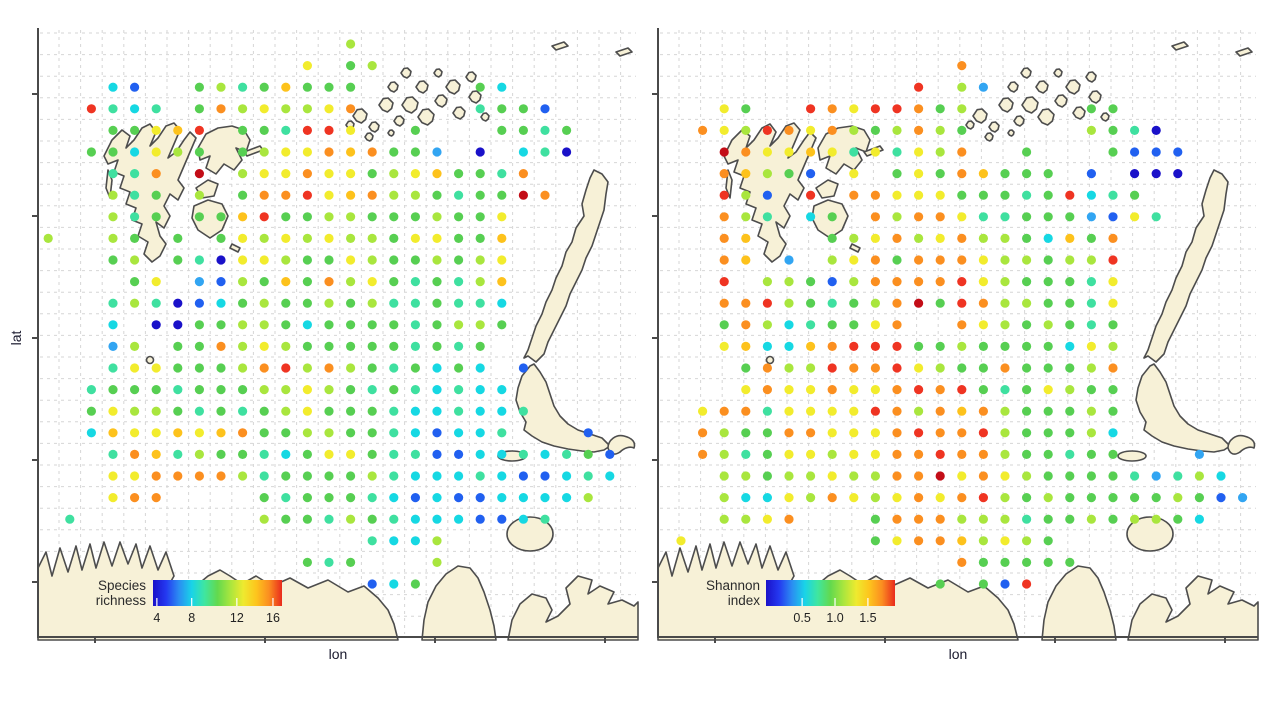 This screenshot has height=720, width=1280. Describe the element at coordinates (1244, 52) in the screenshot. I see `island-victoria` at that location.